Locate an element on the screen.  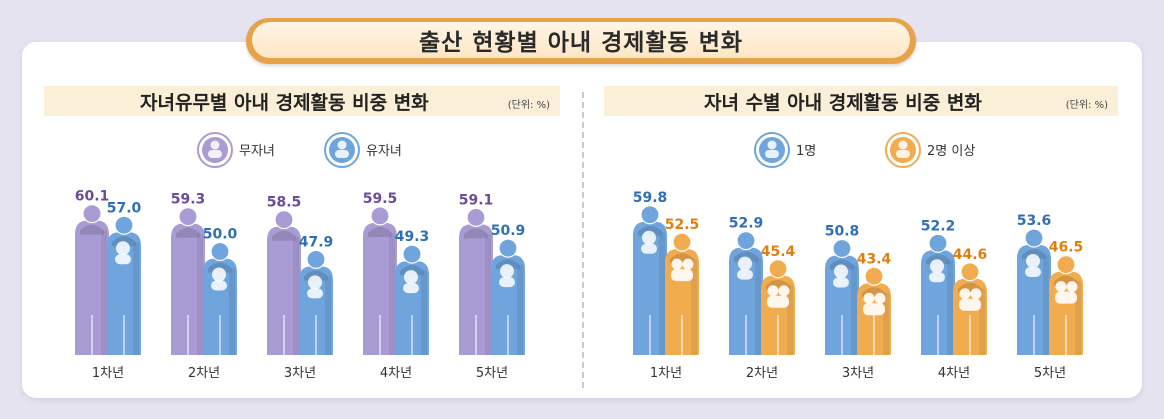
value-label: 46.5 is located at coordinates (1066, 248).